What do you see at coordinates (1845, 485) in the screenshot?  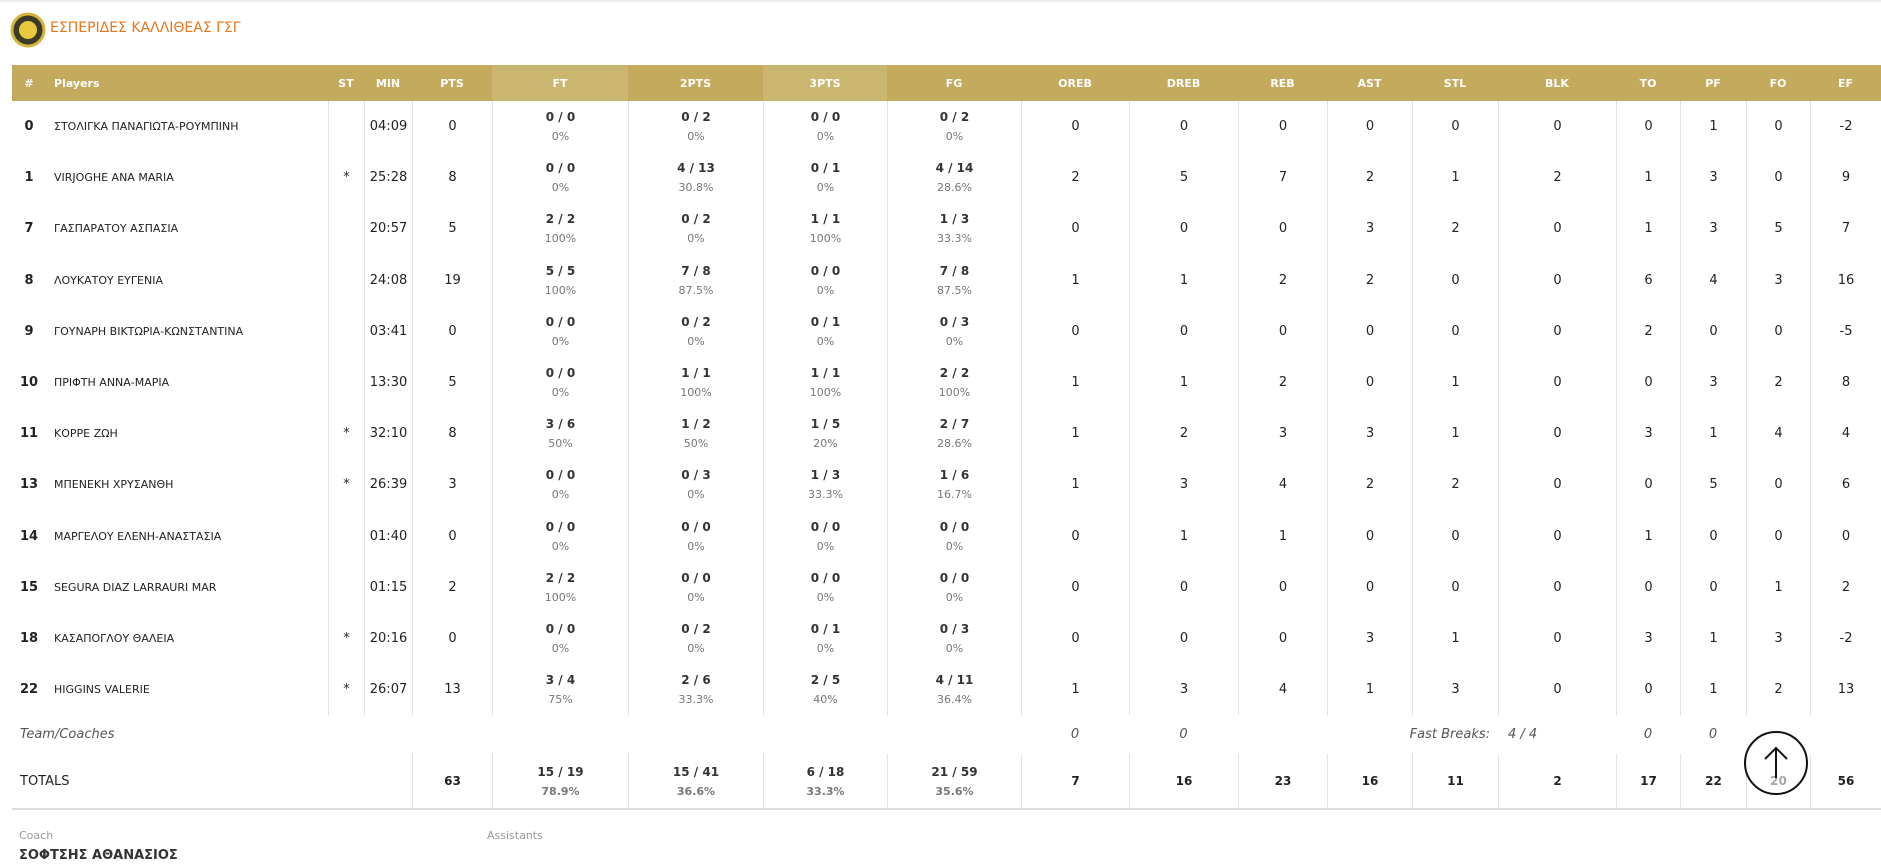 I see `stat-cell: 6` at bounding box center [1845, 485].